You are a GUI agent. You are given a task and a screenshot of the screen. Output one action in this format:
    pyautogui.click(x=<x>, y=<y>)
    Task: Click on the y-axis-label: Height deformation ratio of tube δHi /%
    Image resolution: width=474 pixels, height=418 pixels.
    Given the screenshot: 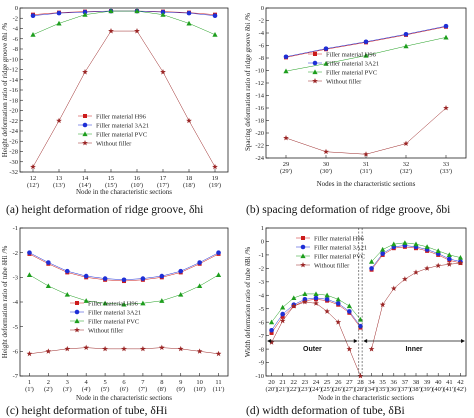 What is the action you would take?
    pyautogui.click(x=5, y=302)
    